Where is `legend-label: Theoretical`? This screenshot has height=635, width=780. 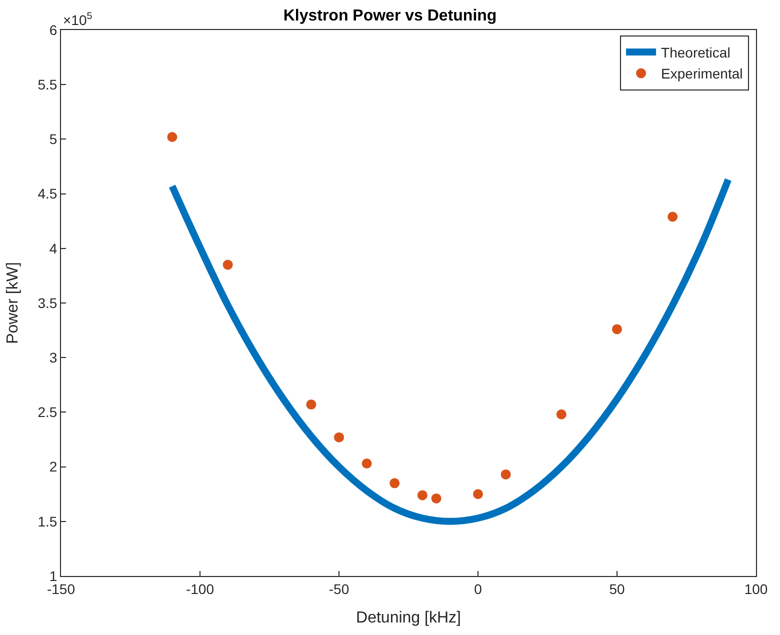
legend-label: Theoretical is located at coordinates (695, 52).